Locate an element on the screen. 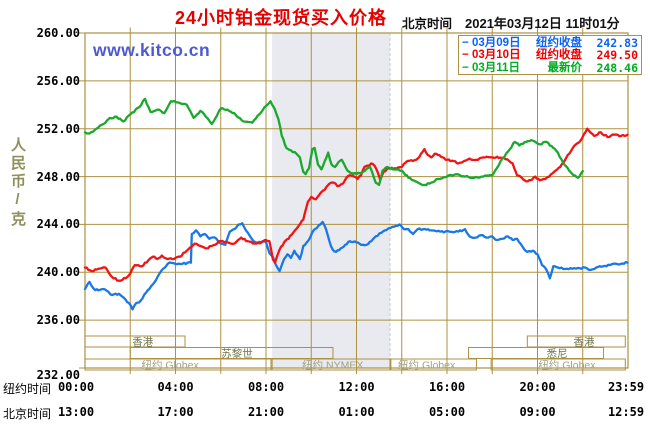 The width and height of the screenshot is (650, 427). legend-date: 03月11日 is located at coordinates (496, 67).